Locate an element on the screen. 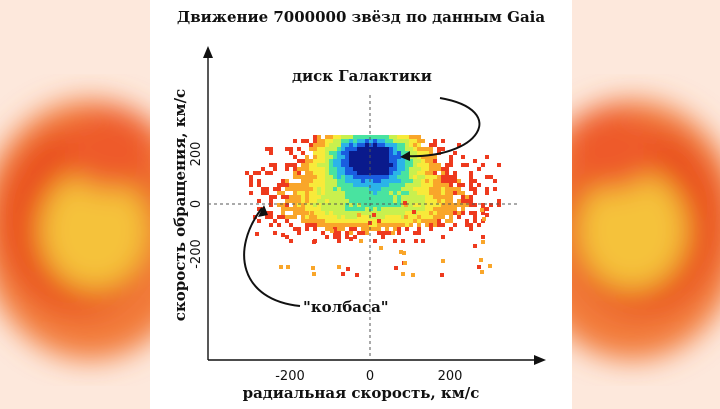 The height and width of the screenshot is (409, 720). x-axis-arrow is located at coordinates (540, 360).